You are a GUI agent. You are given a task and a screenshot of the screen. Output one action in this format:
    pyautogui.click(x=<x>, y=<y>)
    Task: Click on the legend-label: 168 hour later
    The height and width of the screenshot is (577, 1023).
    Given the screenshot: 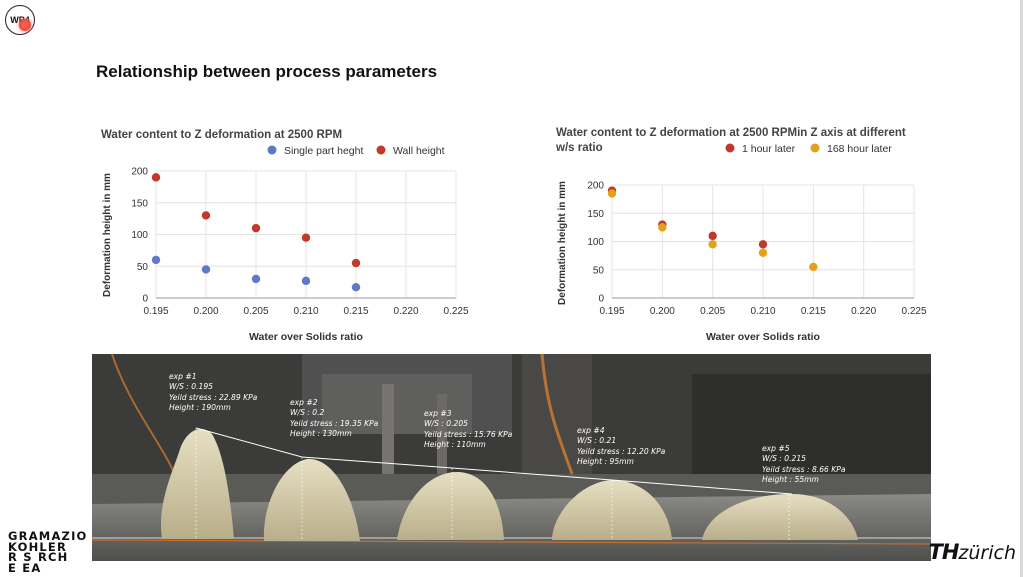 What is the action you would take?
    pyautogui.click(x=859, y=149)
    